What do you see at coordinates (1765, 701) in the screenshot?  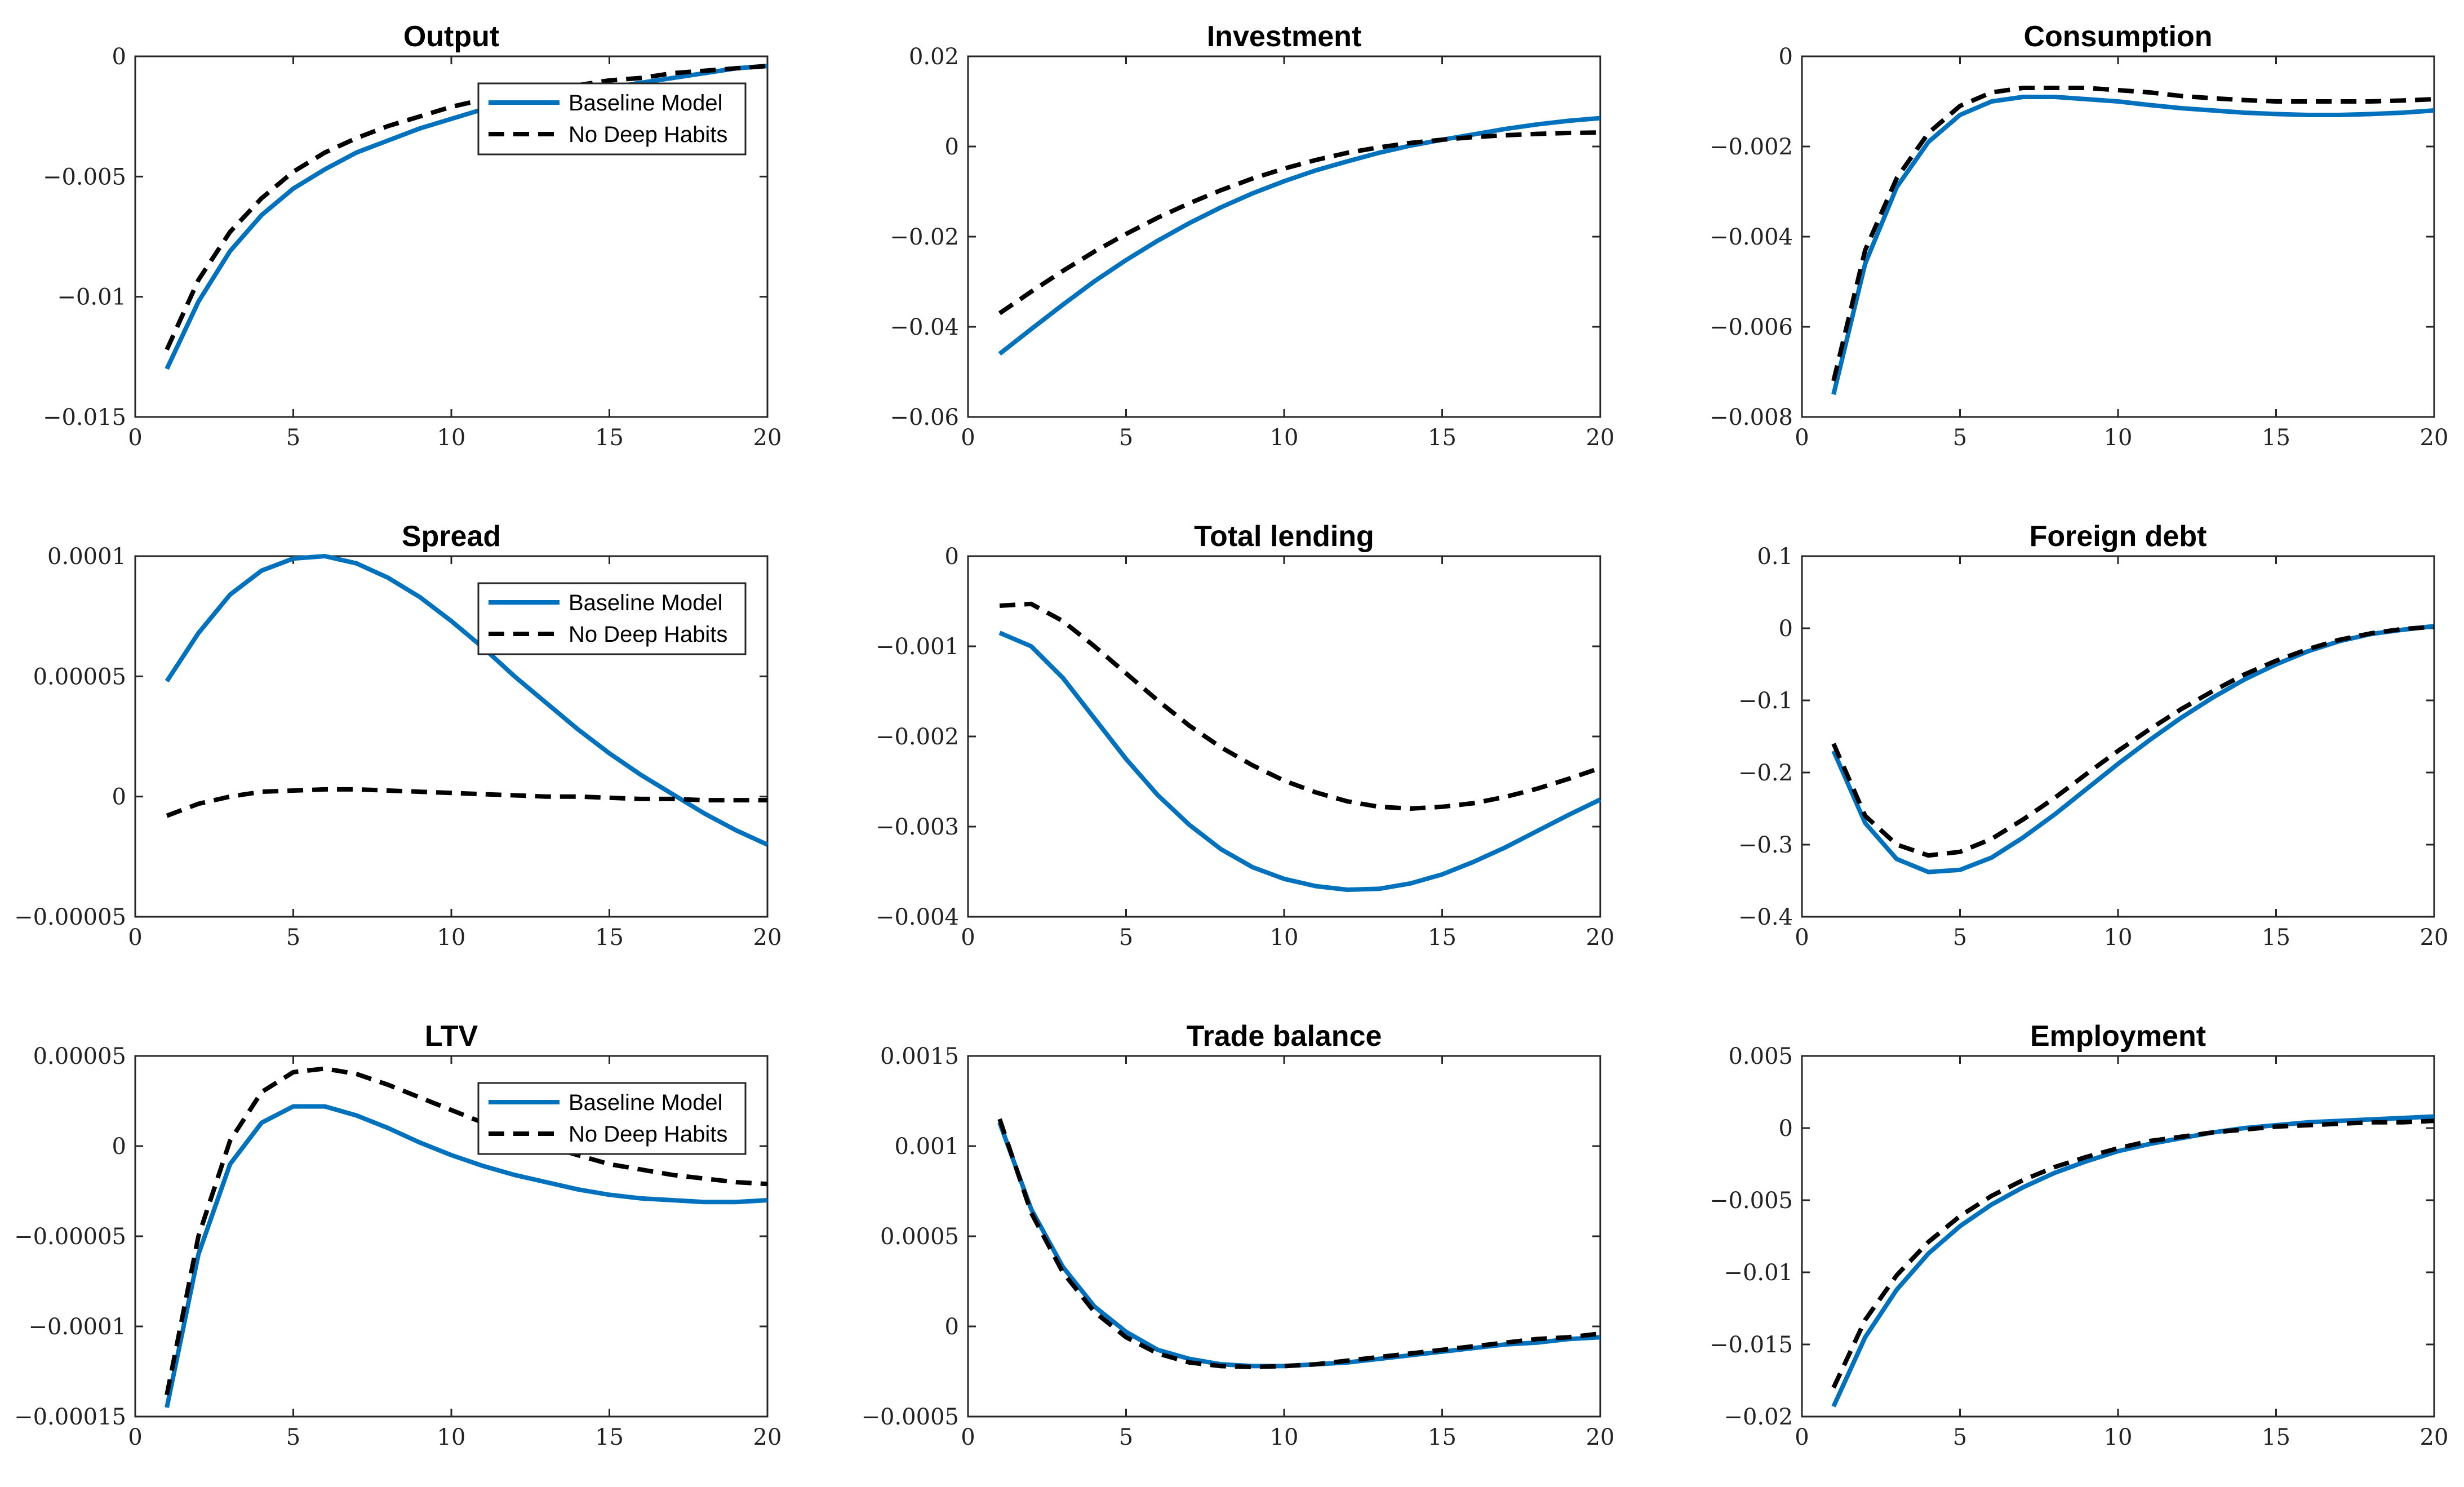 I see `y-tick-label: −0.1` at bounding box center [1765, 701].